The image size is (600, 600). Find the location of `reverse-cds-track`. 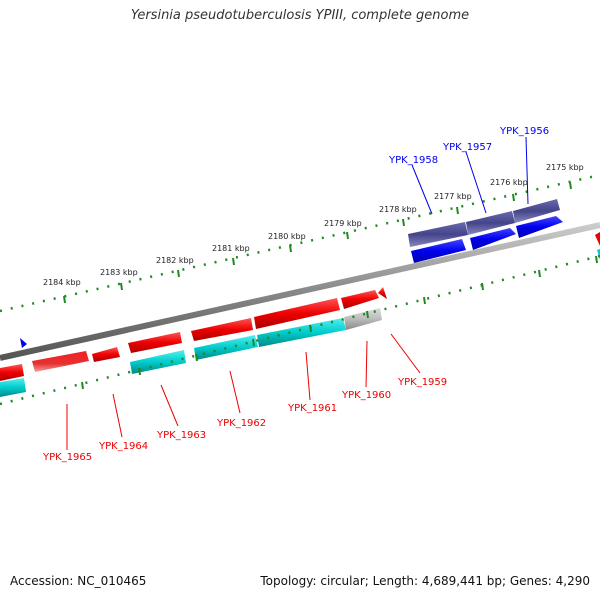

reverse-cds-track is located at coordinates (191, 352).